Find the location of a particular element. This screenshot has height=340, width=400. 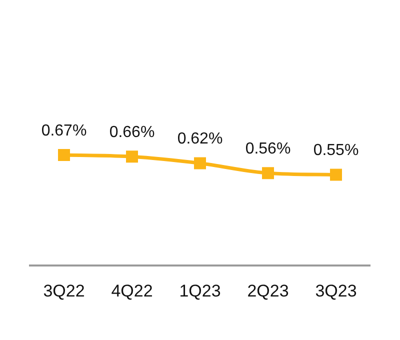

data-label: 0.62% is located at coordinates (200, 139).